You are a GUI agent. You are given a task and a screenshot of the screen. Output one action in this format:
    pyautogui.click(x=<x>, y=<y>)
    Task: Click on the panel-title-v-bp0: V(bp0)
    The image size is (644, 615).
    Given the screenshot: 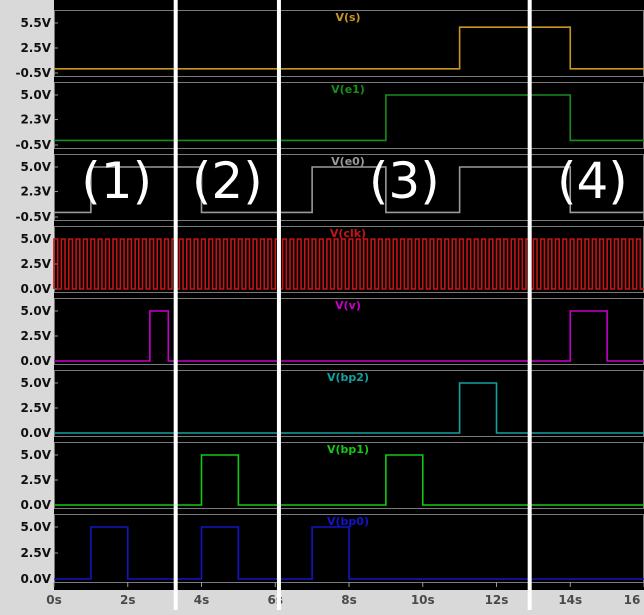 What is the action you would take?
    pyautogui.click(x=348, y=521)
    